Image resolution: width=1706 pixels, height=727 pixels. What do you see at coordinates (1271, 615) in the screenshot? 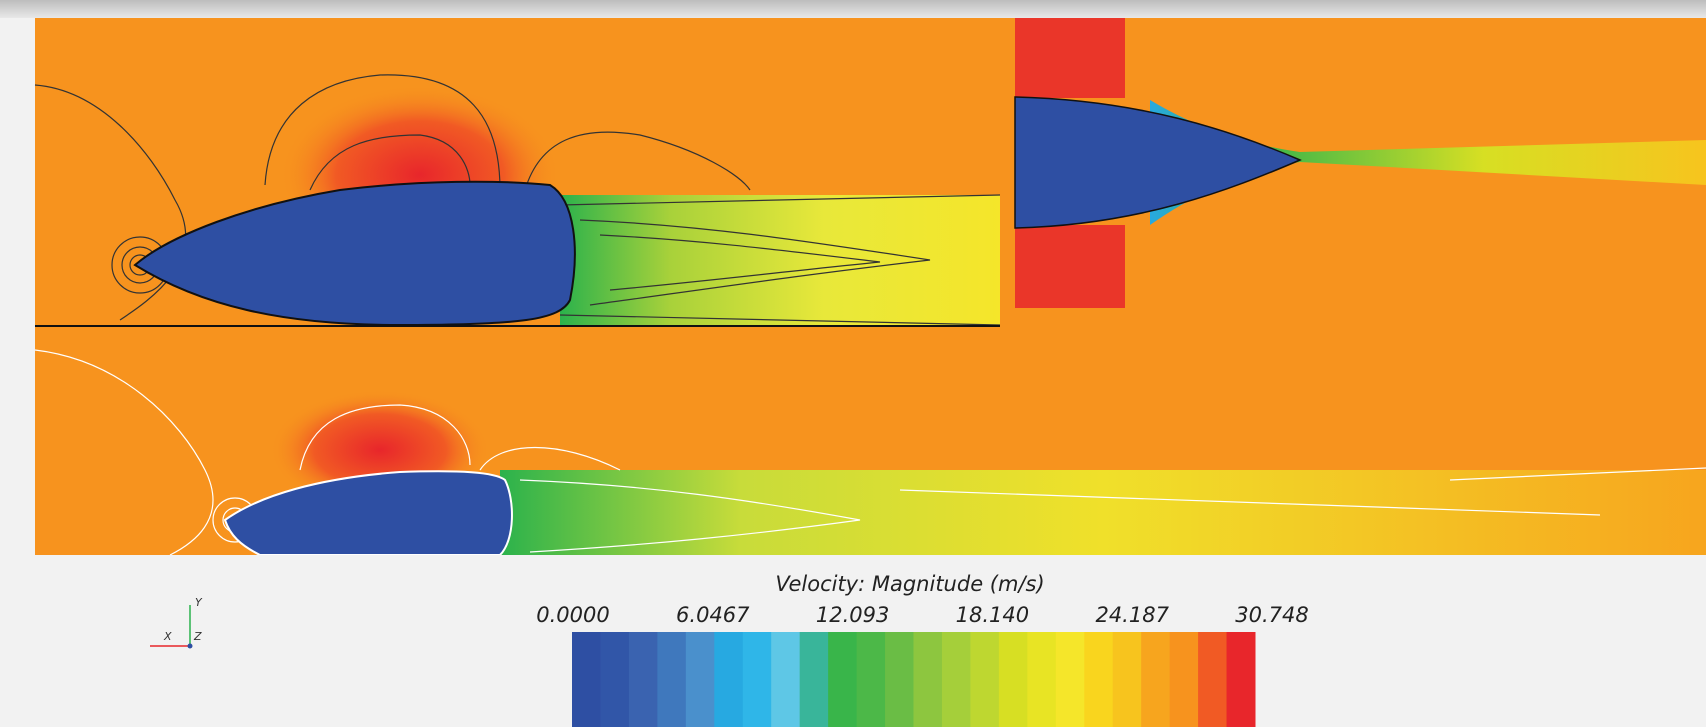
I see `colorbar-label: 30.748` at bounding box center [1271, 615].